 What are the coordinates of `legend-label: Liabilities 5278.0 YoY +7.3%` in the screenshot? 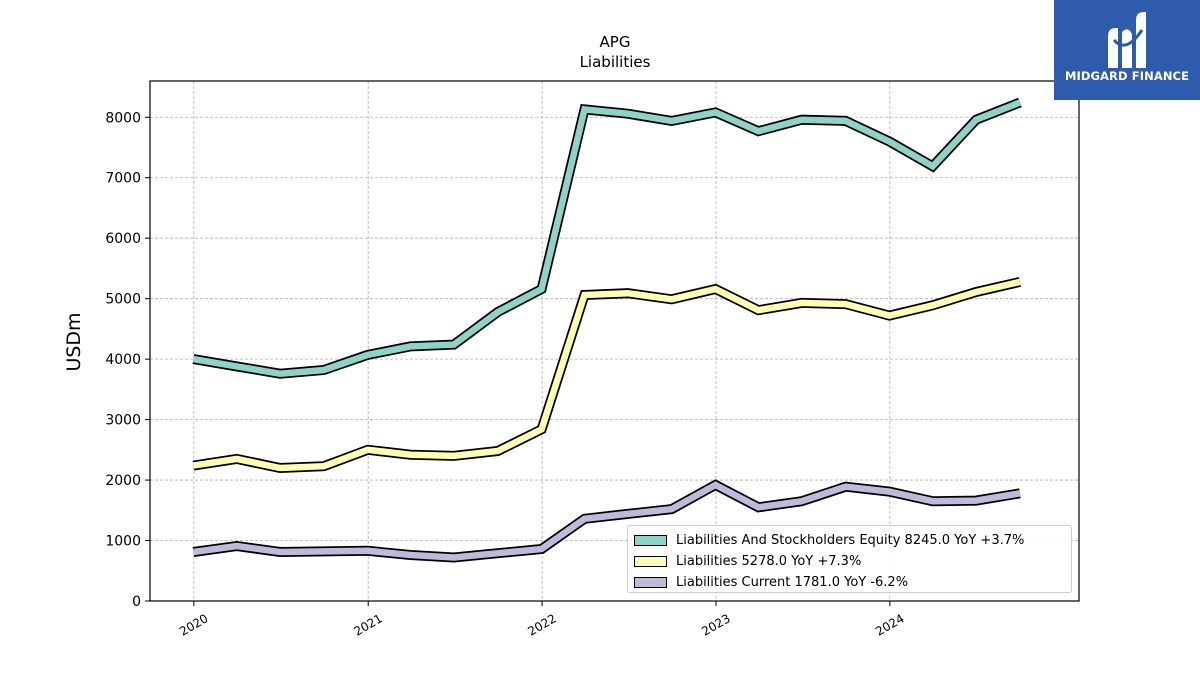 It's located at (769, 561).